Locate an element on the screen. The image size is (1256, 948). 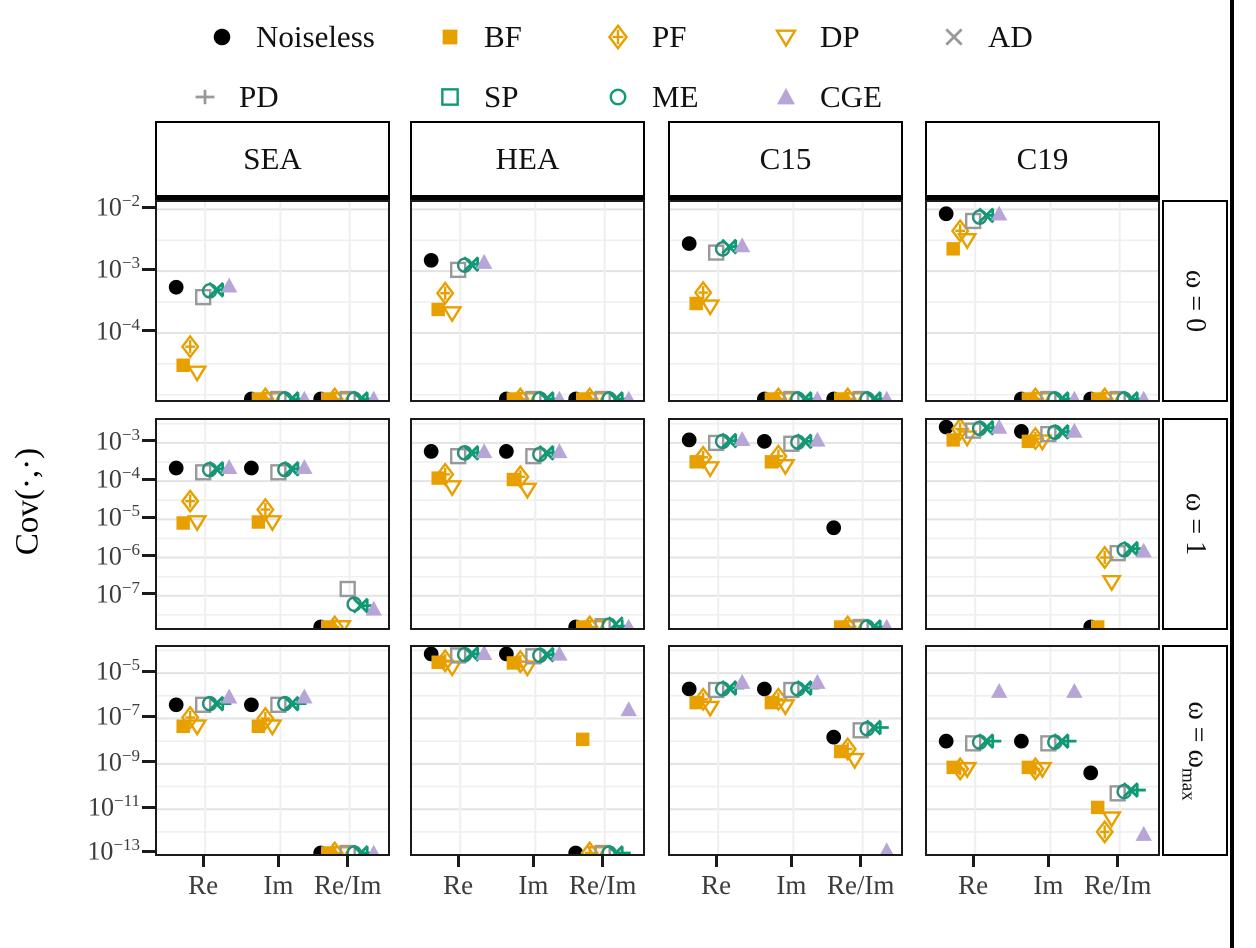
y-tick-label: 10⁻⁷ is located at coordinates (117, 593).